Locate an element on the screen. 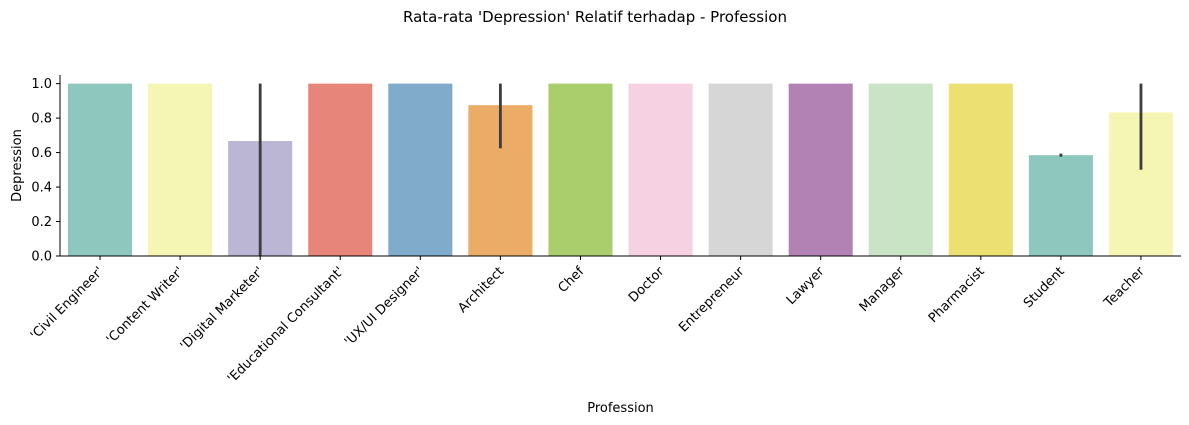  x-tick-label-8: Entrepreneur is located at coordinates (712, 300).